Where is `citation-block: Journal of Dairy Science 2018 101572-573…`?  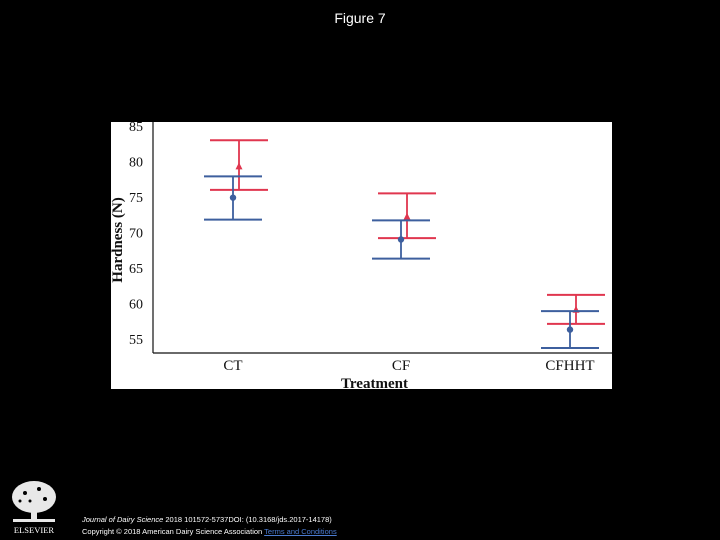 citation-block: Journal of Dairy Science 2018 101572-573… is located at coordinates (209, 526).